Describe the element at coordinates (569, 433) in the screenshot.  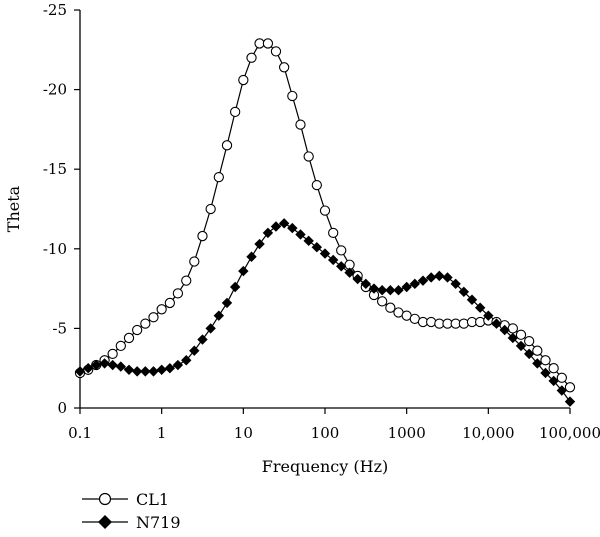
I see `x-tick-label: 100,000` at that location.